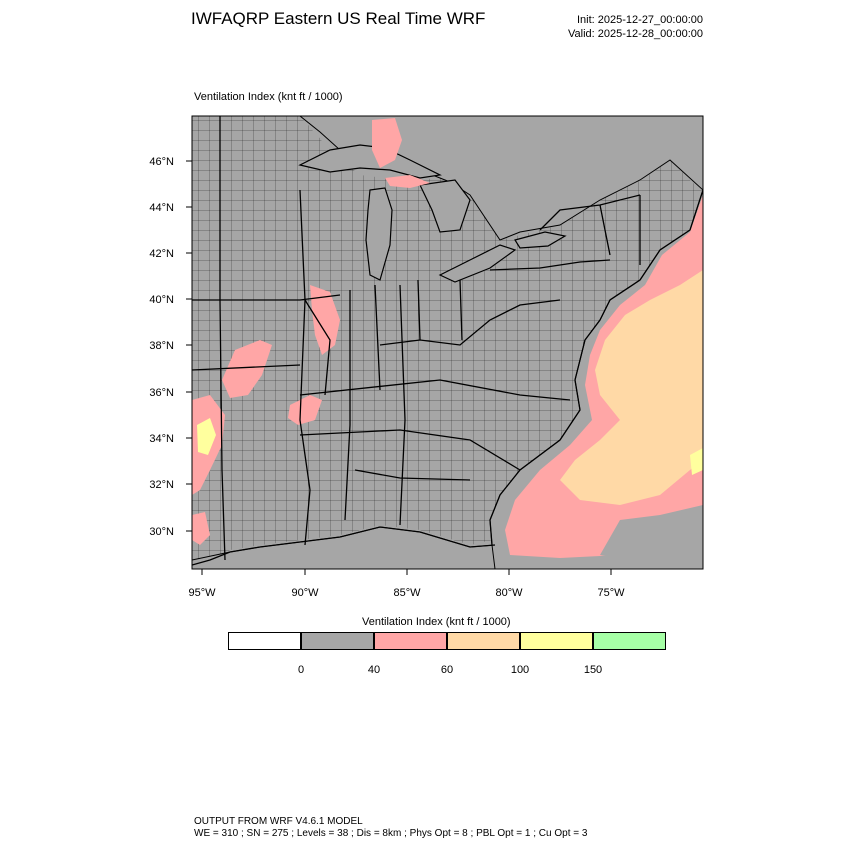  What do you see at coordinates (247, 369) in the screenshot?
I see `vi-pink-missouri` at bounding box center [247, 369].